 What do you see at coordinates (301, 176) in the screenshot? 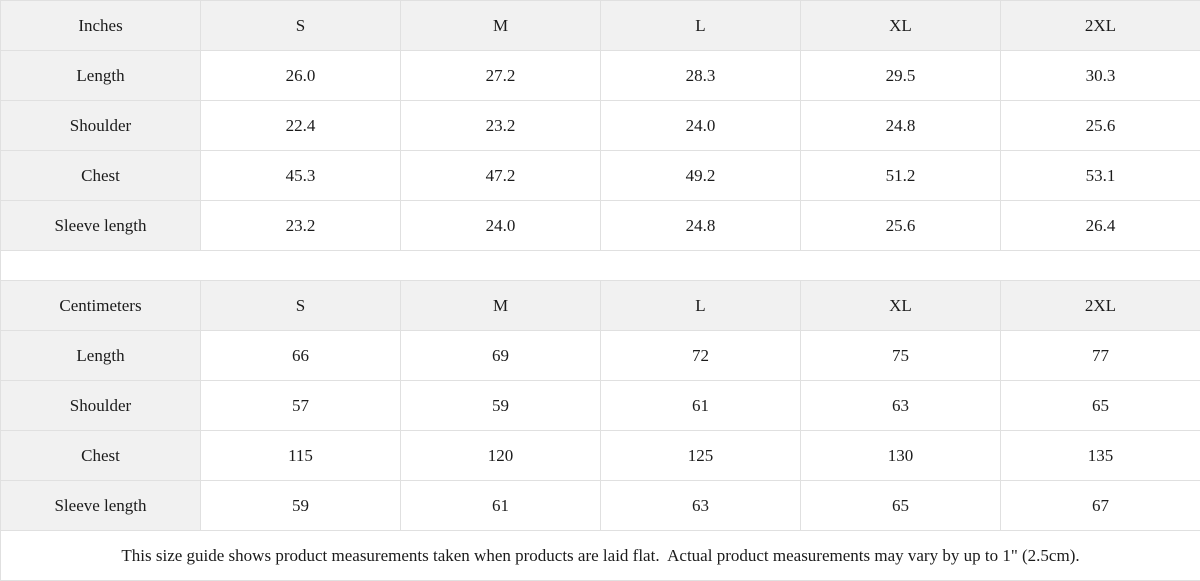
I see `value-cell: 45.3` at bounding box center [301, 176].